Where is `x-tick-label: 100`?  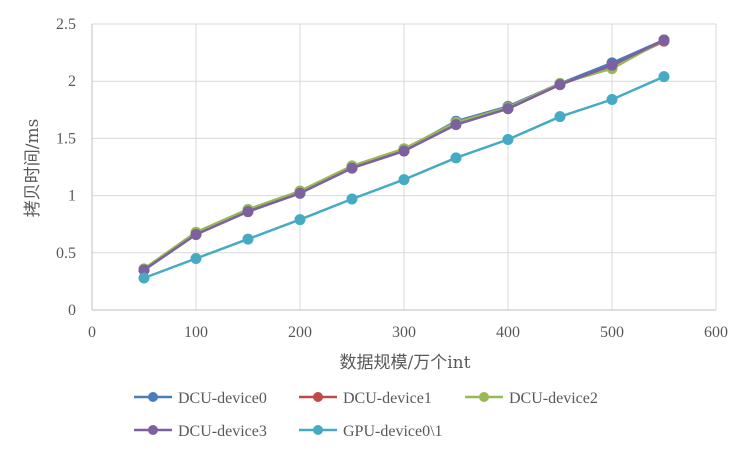
x-tick-label: 100 is located at coordinates (196, 332).